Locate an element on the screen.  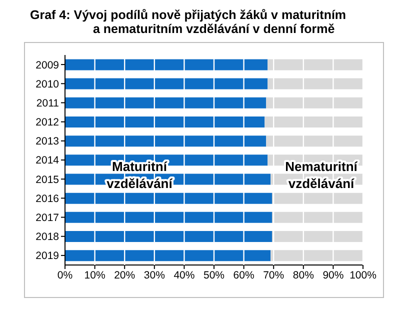
chart-title: Graf 4: Vývoj podílů nově přijatých žáků v maturitním a nematuritním vzdělávání v denní formě is located at coordinates (189, 22).